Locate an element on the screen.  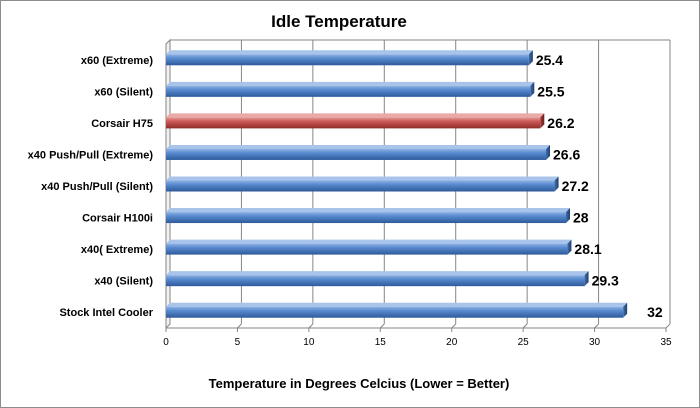
value-label: 25.4 is located at coordinates (549, 60).